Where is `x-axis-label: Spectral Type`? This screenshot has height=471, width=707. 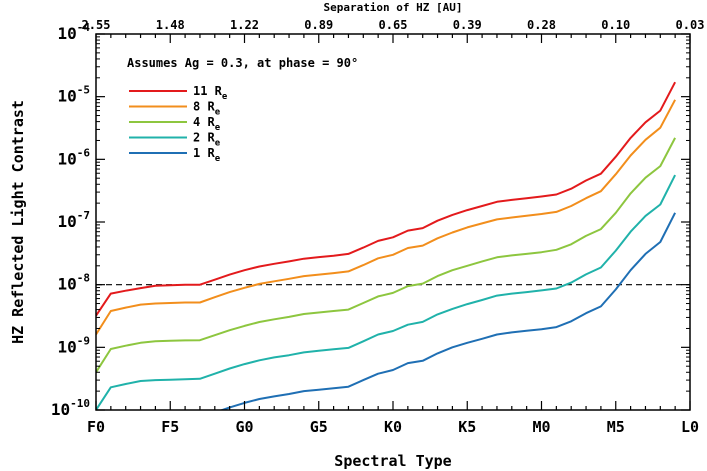 x-axis-label: Spectral Type is located at coordinates (392, 461).